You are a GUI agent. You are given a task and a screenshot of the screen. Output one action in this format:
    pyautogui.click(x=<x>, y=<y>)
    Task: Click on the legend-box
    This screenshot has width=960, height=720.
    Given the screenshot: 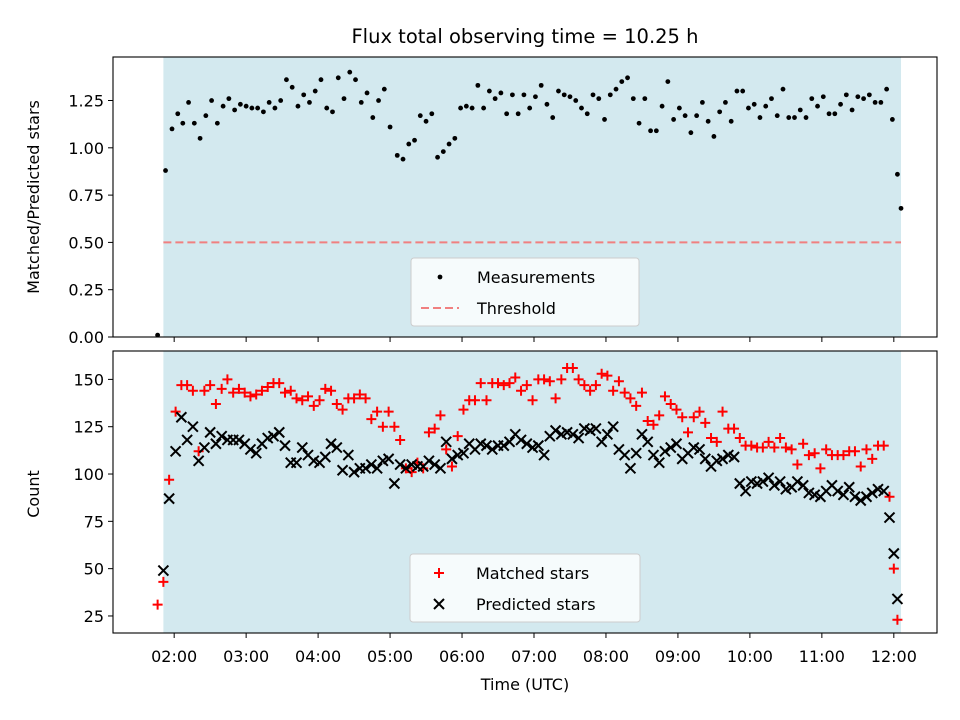 What is the action you would take?
    pyautogui.click(x=525, y=292)
    